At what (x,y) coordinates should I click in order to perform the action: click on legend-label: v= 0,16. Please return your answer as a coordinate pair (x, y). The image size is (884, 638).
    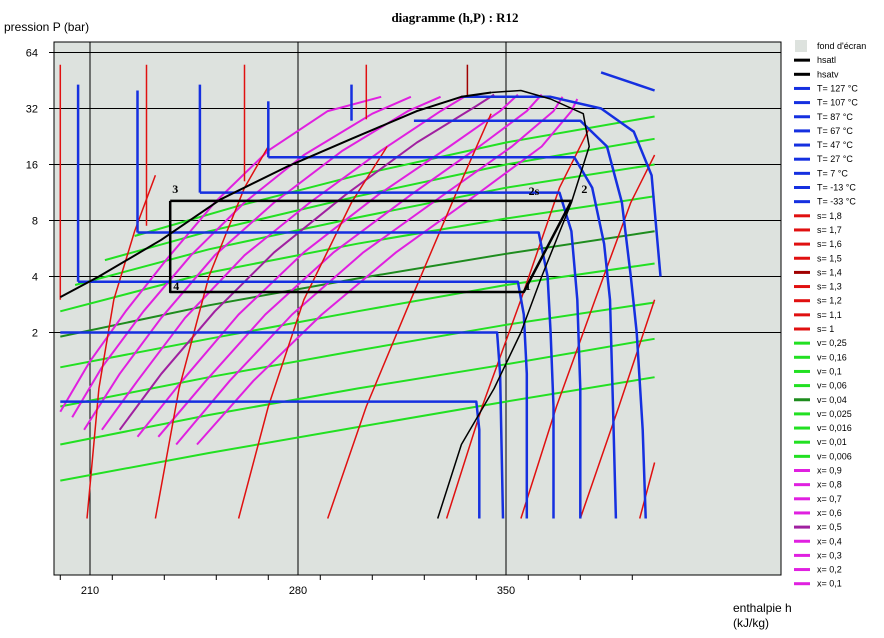
    Looking at the image, I should click on (832, 357).